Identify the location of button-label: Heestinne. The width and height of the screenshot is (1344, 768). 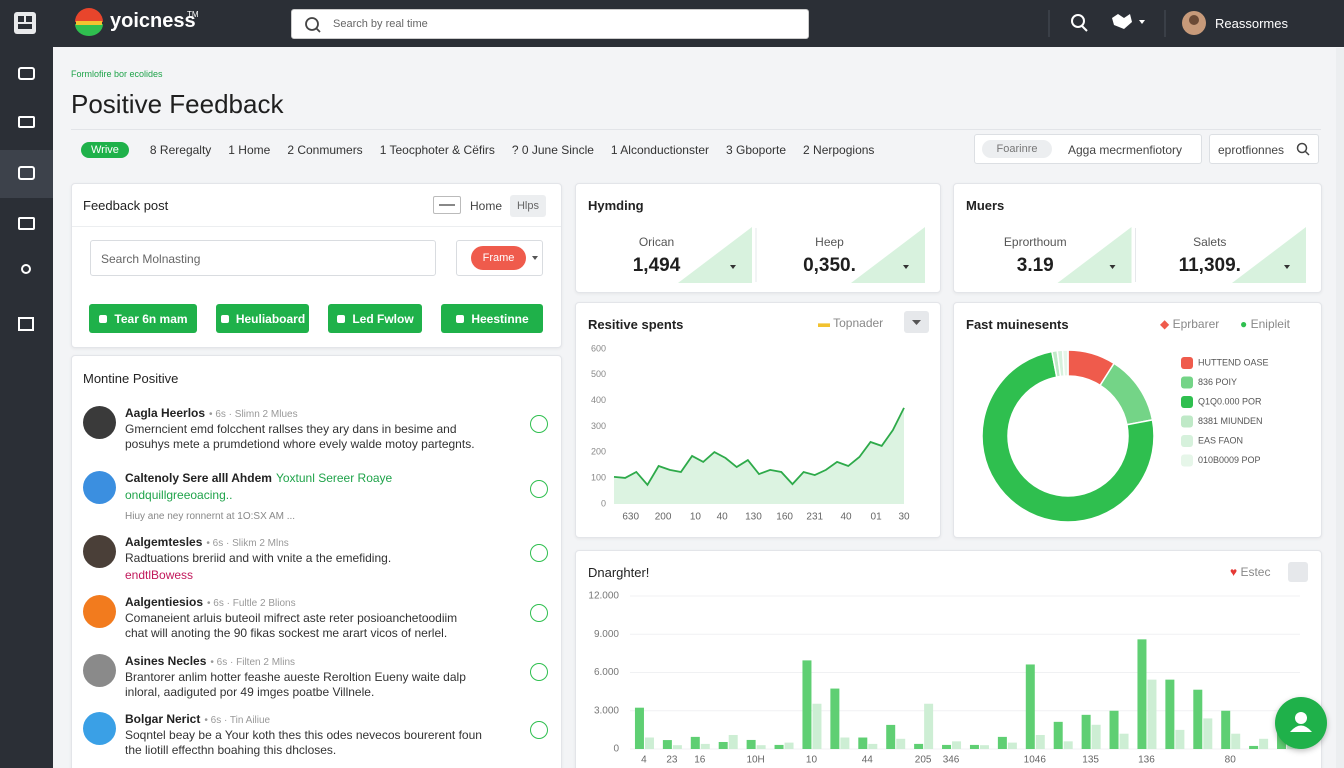
(500, 318).